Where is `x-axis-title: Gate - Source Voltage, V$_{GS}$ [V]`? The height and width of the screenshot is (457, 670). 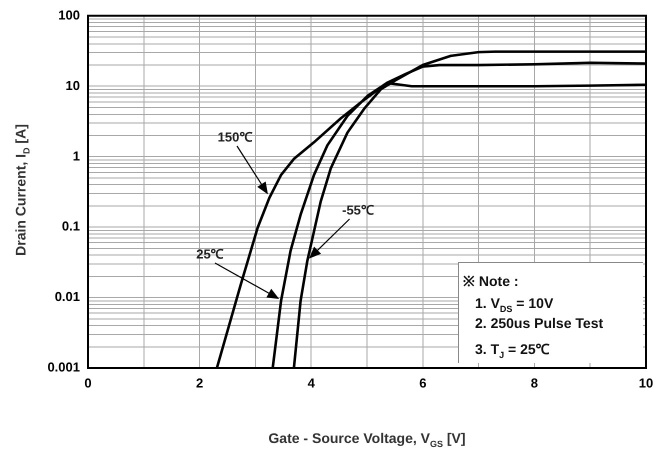
x-axis-title: Gate - Source Voltage, V$_{GS}$ [V] is located at coordinates (367, 439).